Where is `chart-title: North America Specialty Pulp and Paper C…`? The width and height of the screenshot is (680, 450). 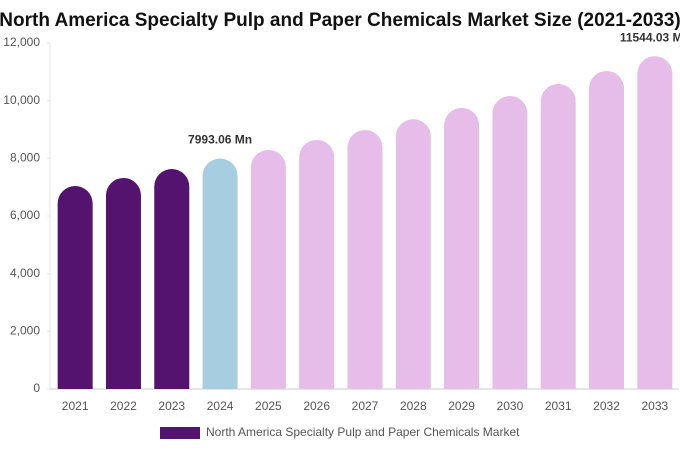 chart-title: North America Specialty Pulp and Paper C… is located at coordinates (340, 20).